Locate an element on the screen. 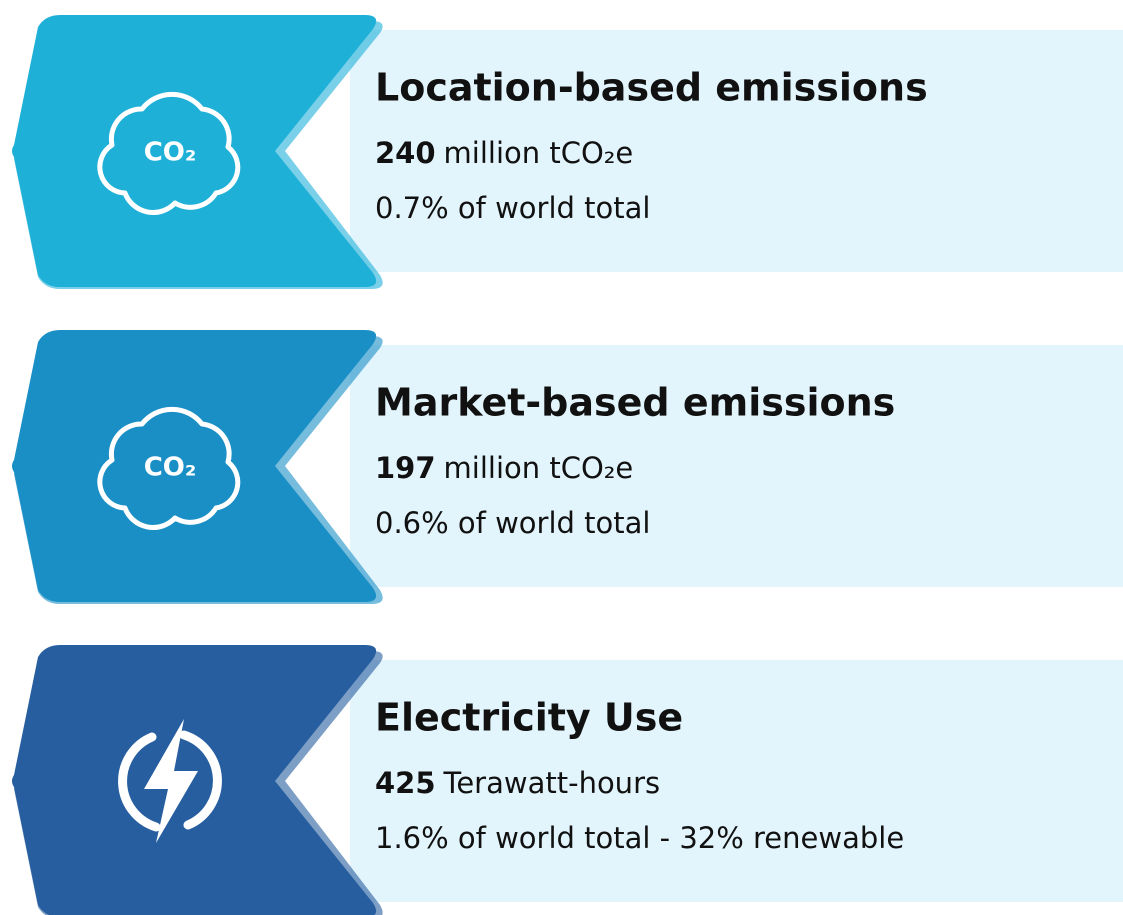  card-unit: Terawatt-hours is located at coordinates (552, 783).